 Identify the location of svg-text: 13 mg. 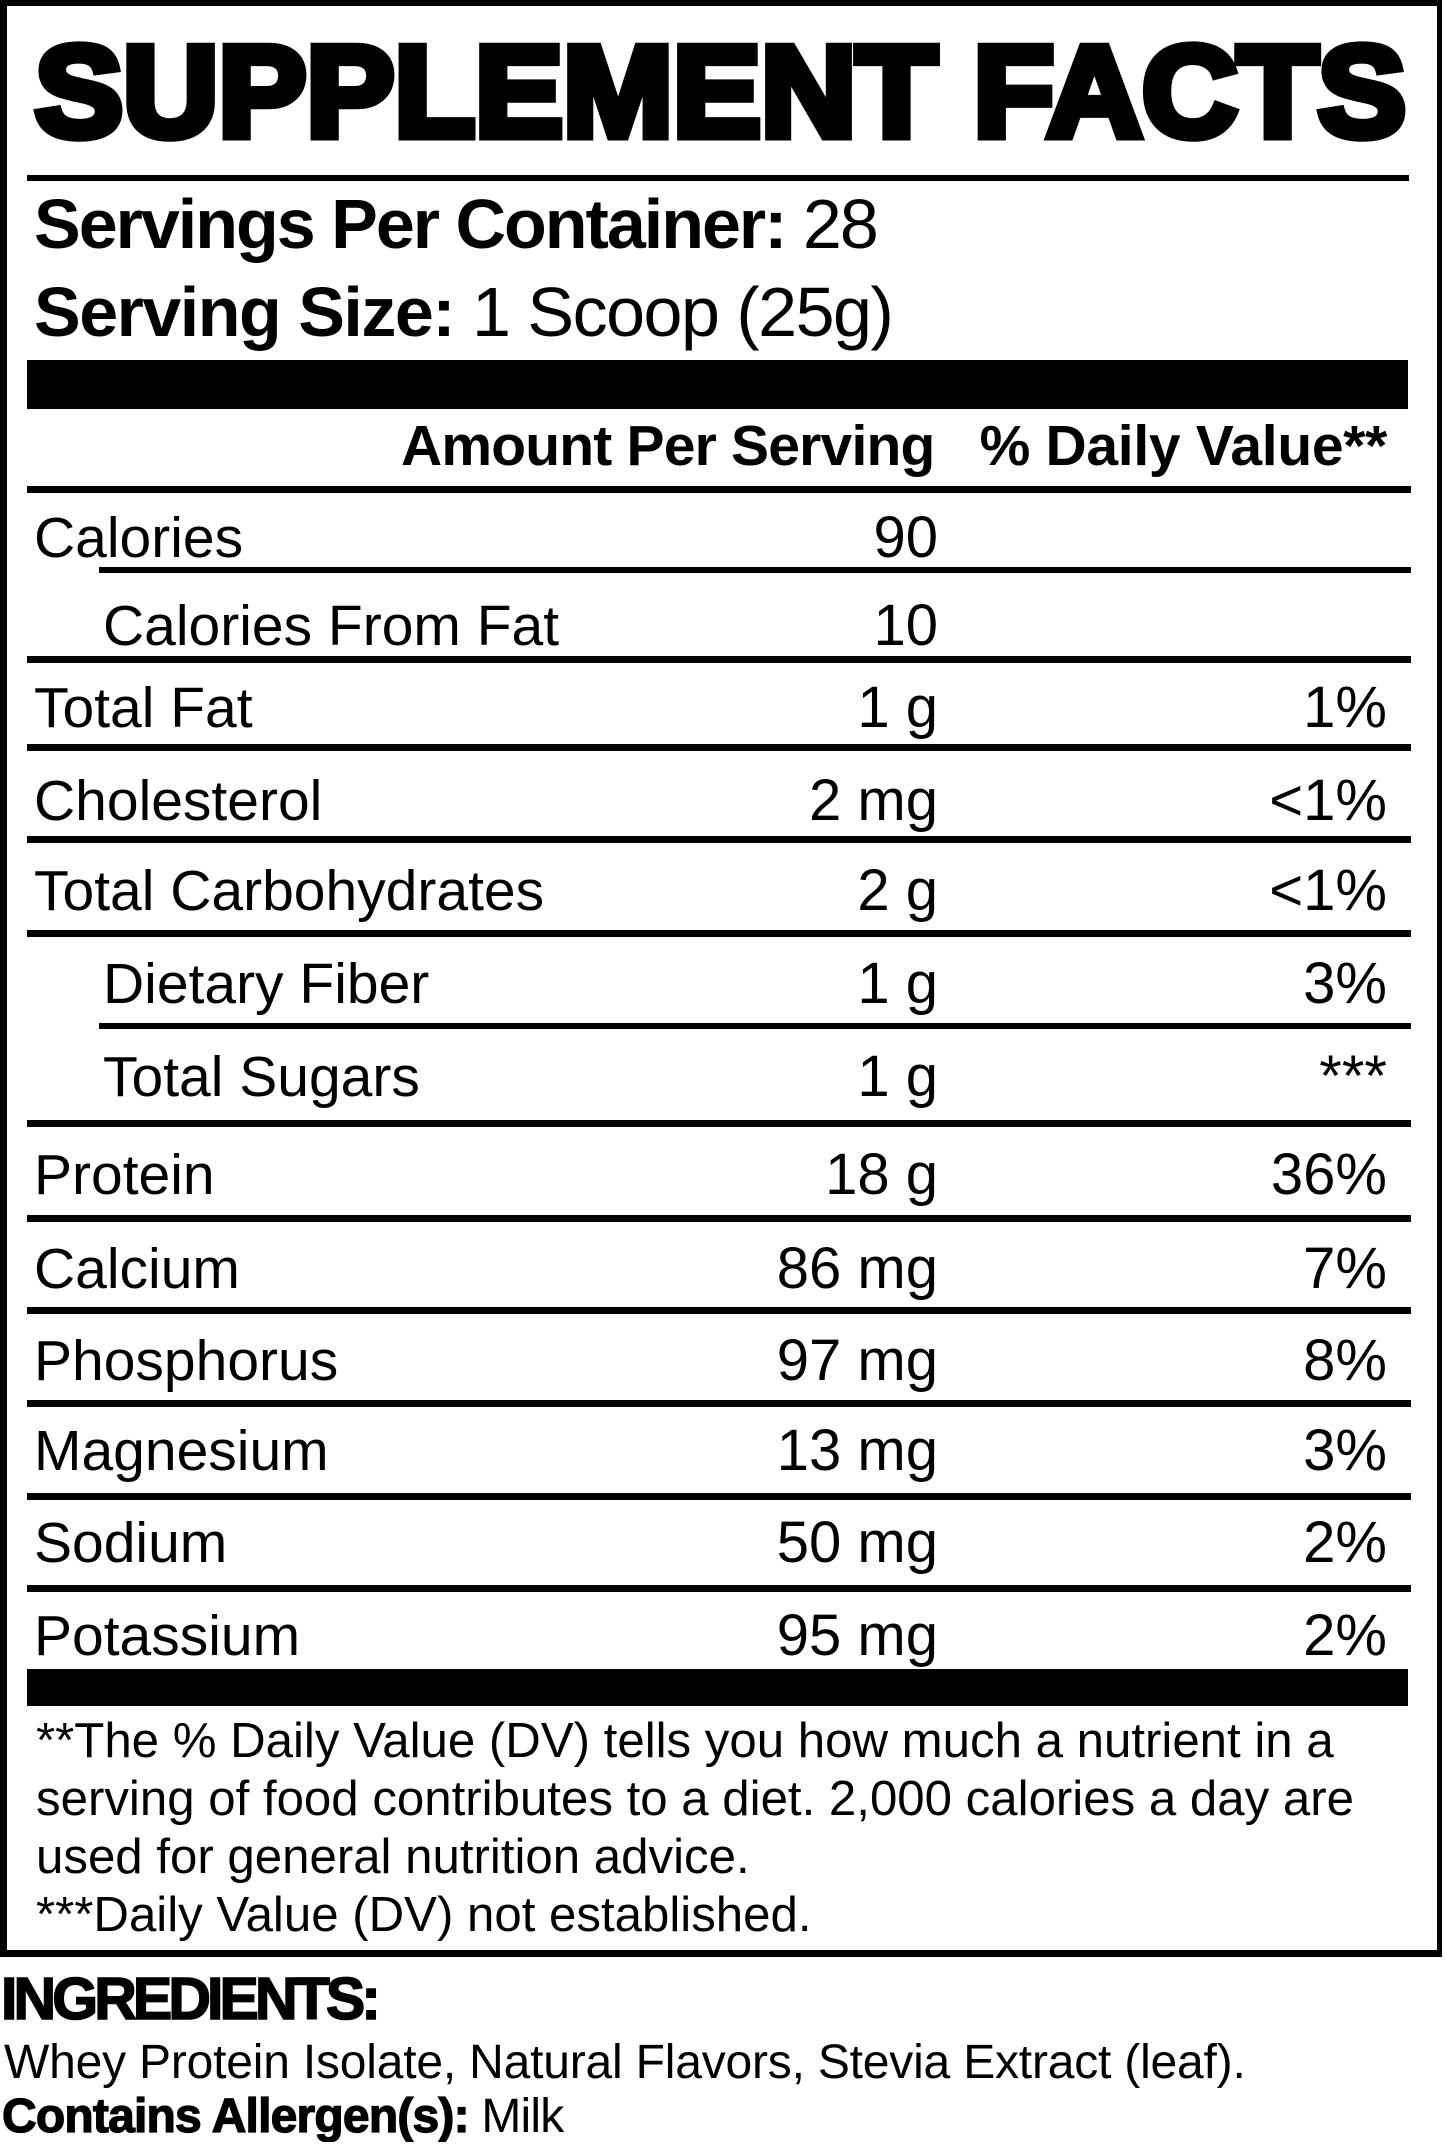
(857, 1450).